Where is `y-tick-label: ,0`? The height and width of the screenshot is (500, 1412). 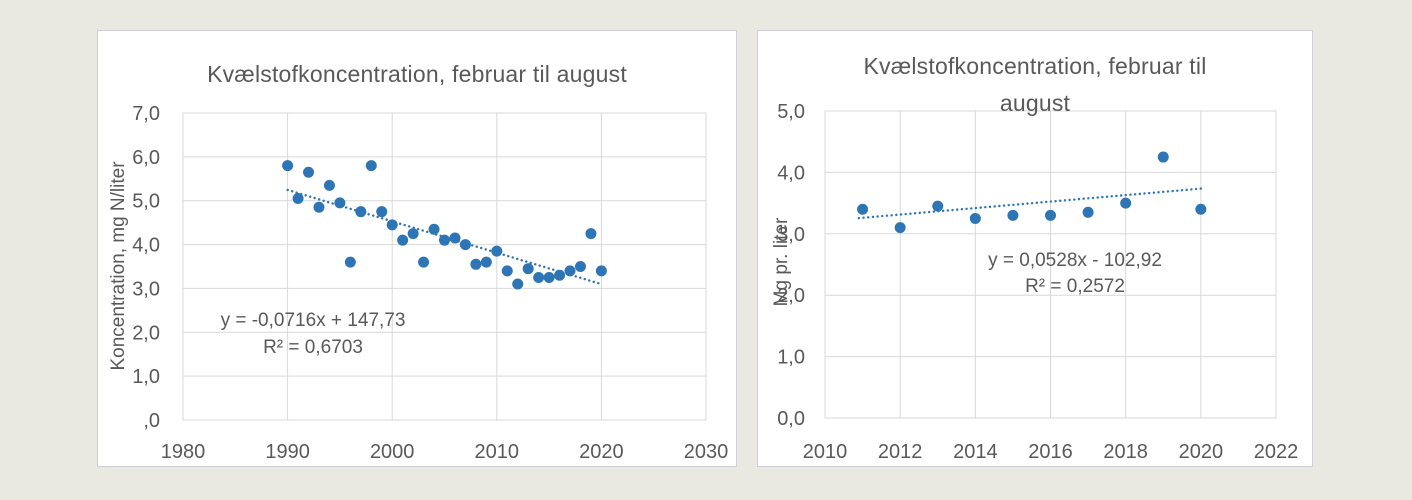 y-tick-label: ,0 is located at coordinates (151, 421).